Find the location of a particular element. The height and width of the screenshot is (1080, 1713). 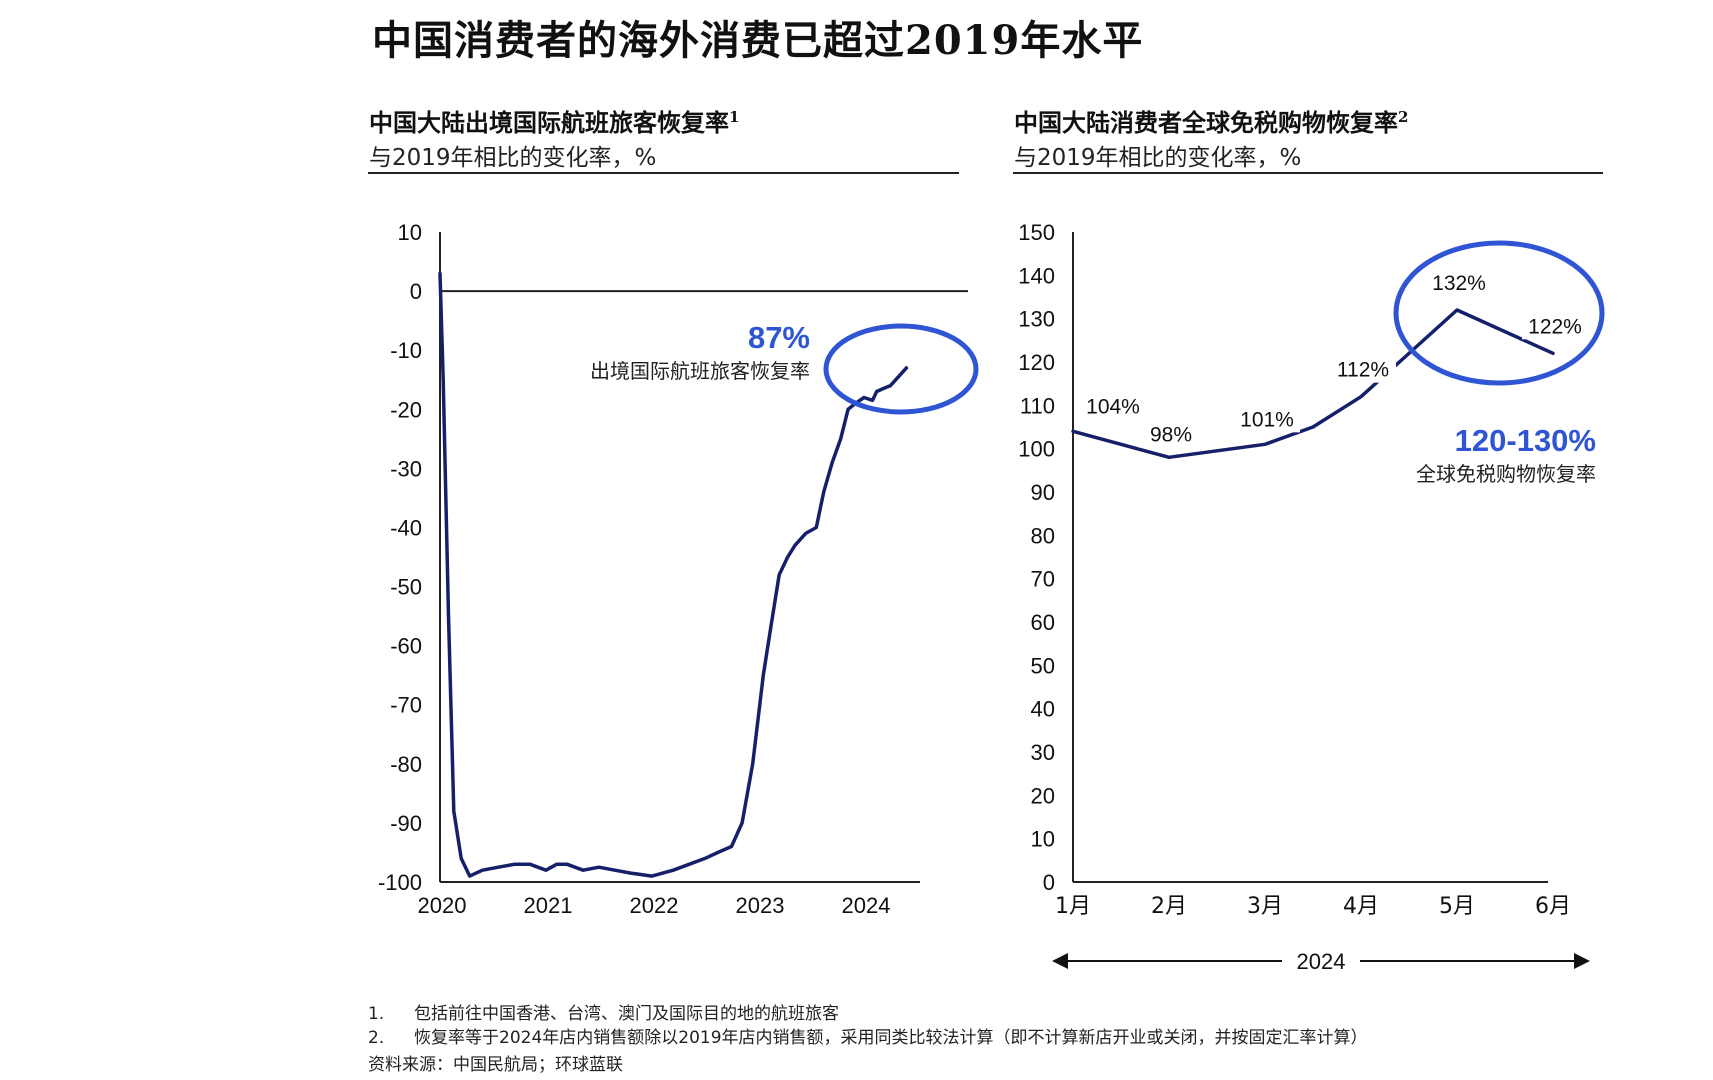

right-chart-title: 中国大陆消费者全球免税购物恢复率2 is located at coordinates (1211, 120).